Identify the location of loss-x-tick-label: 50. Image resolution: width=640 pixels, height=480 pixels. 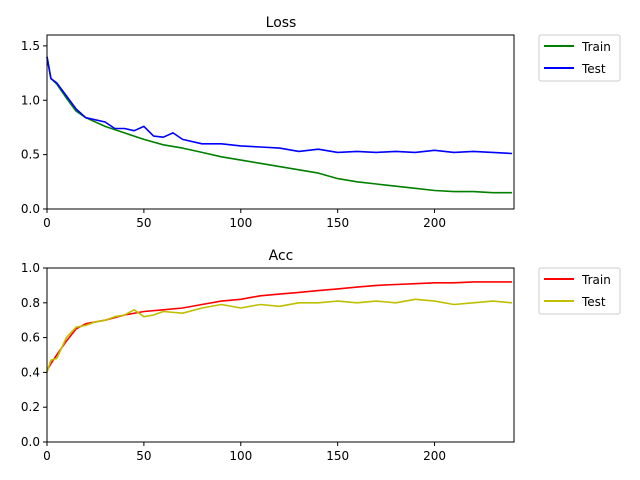
(143, 223).